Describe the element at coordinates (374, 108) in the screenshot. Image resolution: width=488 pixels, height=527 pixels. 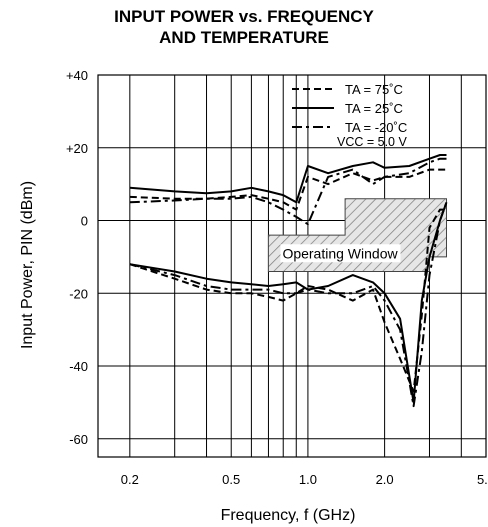
I see `legend-entry: TA = 25˚C` at that location.